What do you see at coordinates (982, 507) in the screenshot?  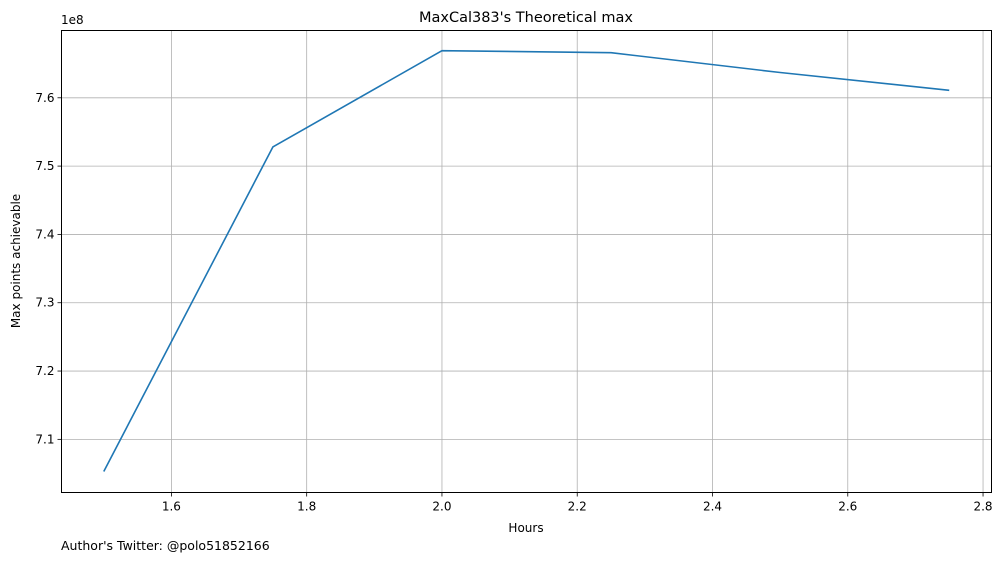 I see `x-tick-label: 2.8` at bounding box center [982, 507].